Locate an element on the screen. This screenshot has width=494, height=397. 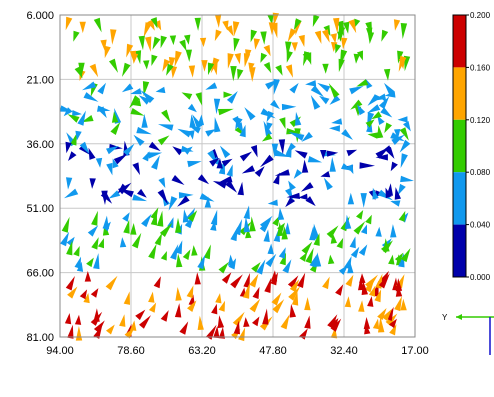
y-tick-label: 51.00 is located at coordinates (40, 209).